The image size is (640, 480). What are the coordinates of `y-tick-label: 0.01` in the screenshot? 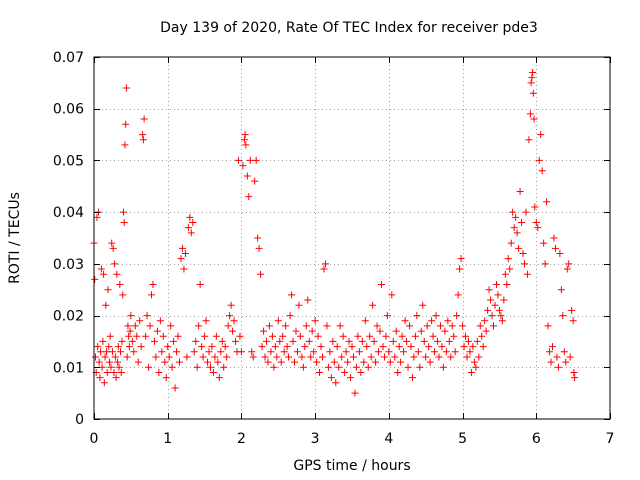 It's located at (68, 368).